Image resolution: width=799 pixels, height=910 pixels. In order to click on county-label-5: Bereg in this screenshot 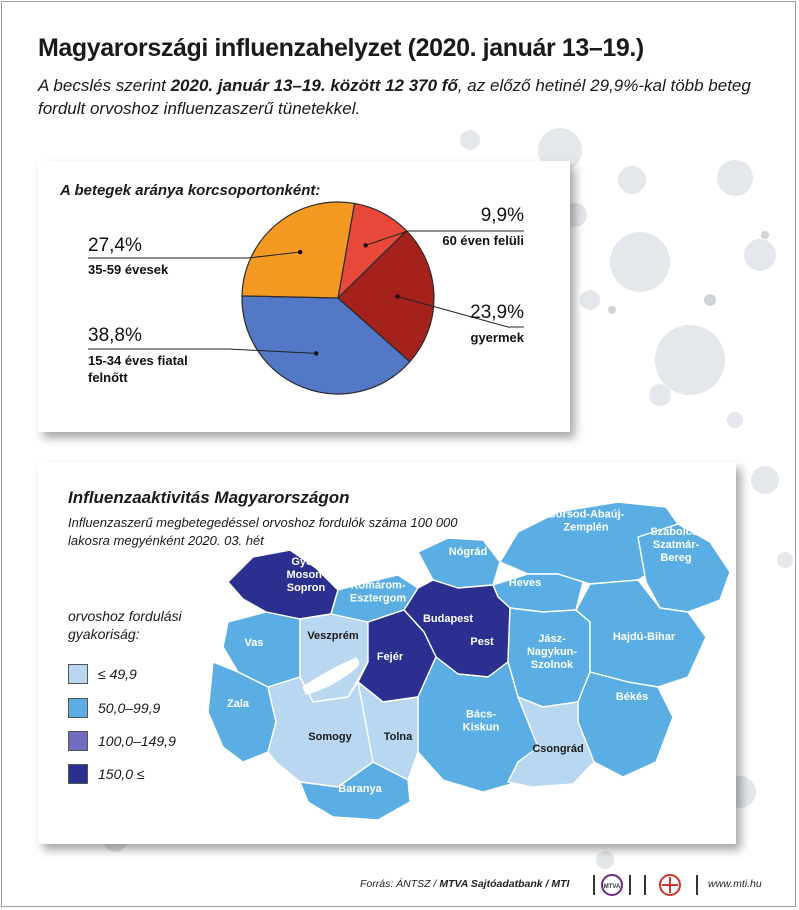, I will do `click(675, 558)`.